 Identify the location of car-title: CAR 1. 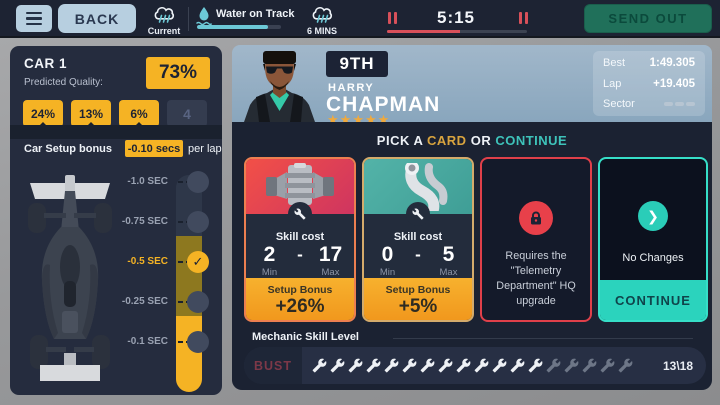
(46, 63).